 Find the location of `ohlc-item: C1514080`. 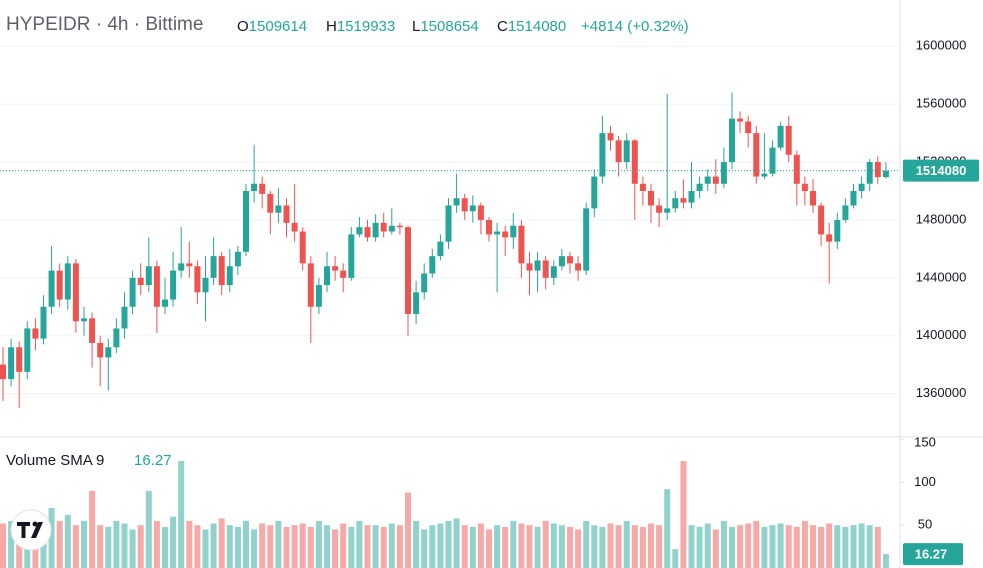

ohlc-item: C1514080 is located at coordinates (531, 26).